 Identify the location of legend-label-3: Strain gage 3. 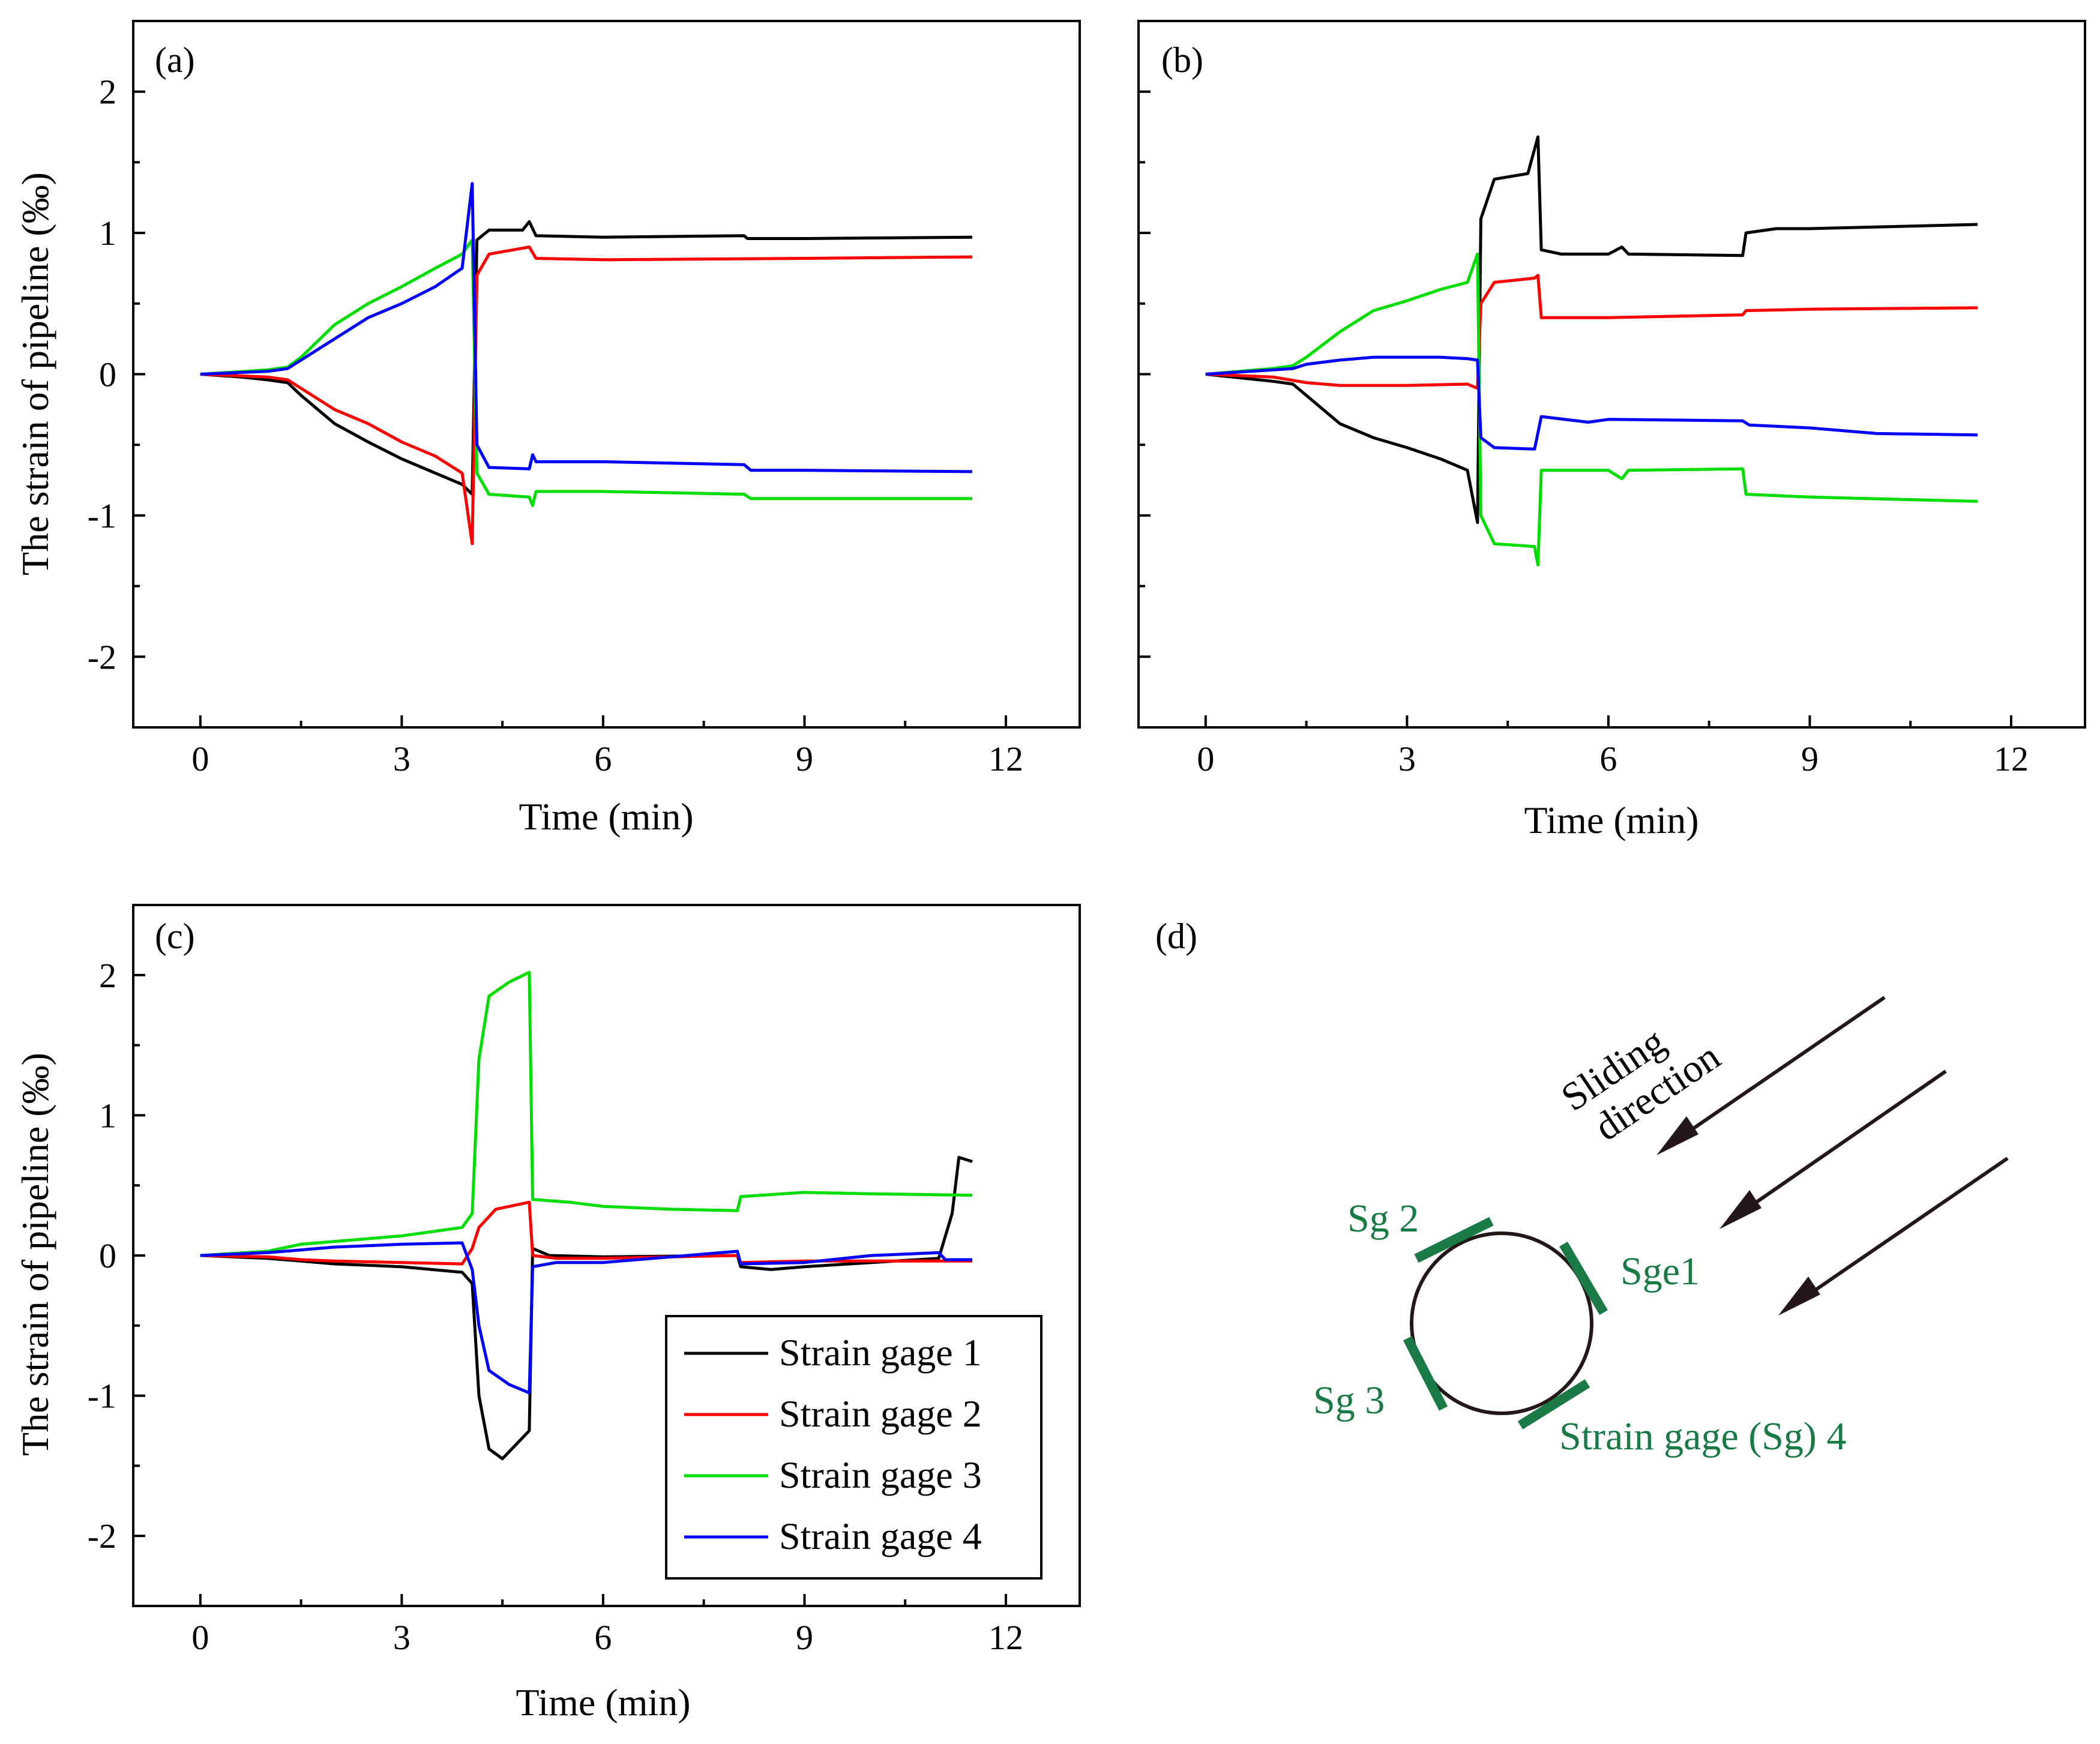
(880, 1475).